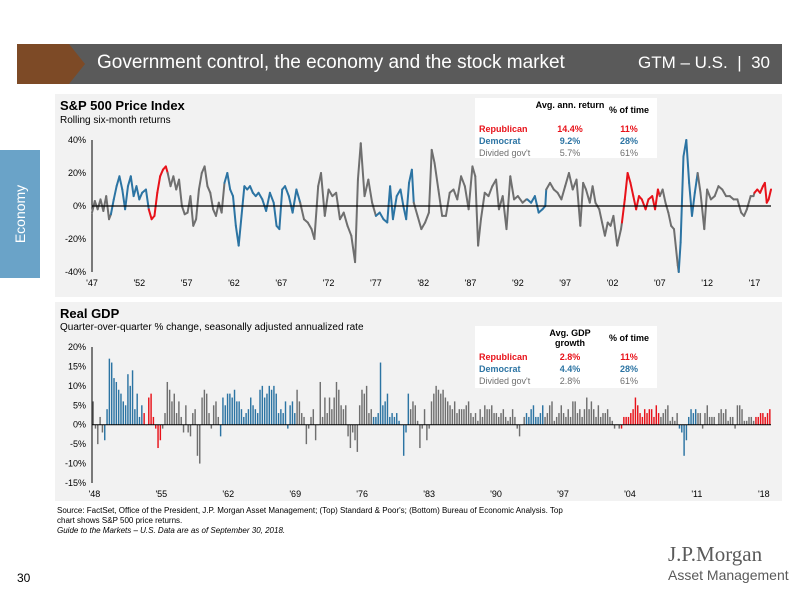 The image size is (800, 599). I want to click on sp500-subtitle: Rolling six-month returns, so click(115, 120).